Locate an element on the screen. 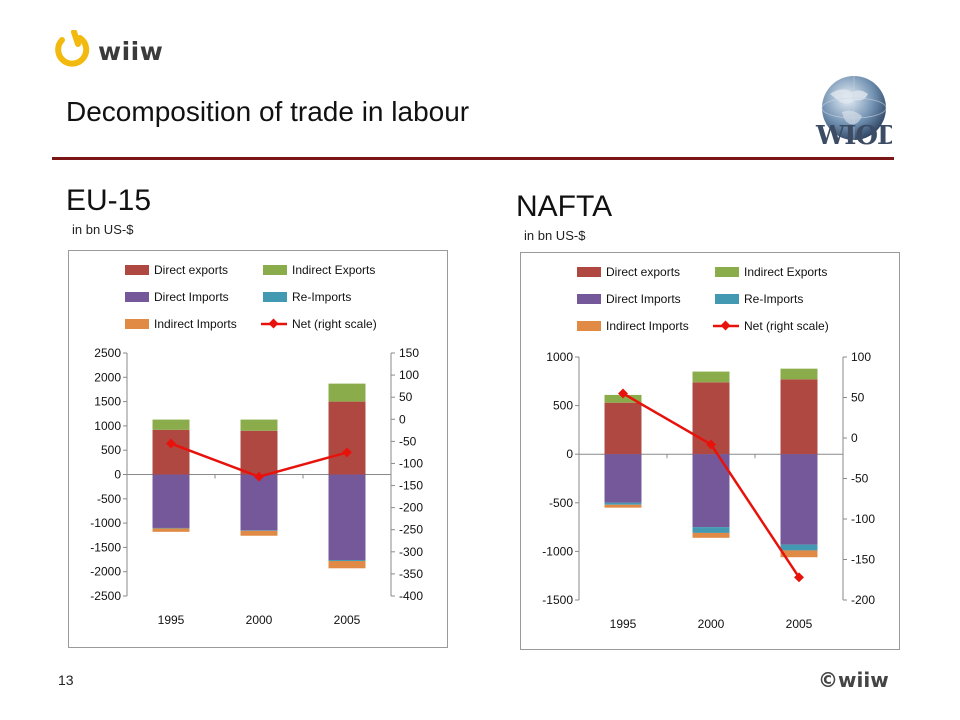  y-left-tick-label: -2000 is located at coordinates (105, 572).